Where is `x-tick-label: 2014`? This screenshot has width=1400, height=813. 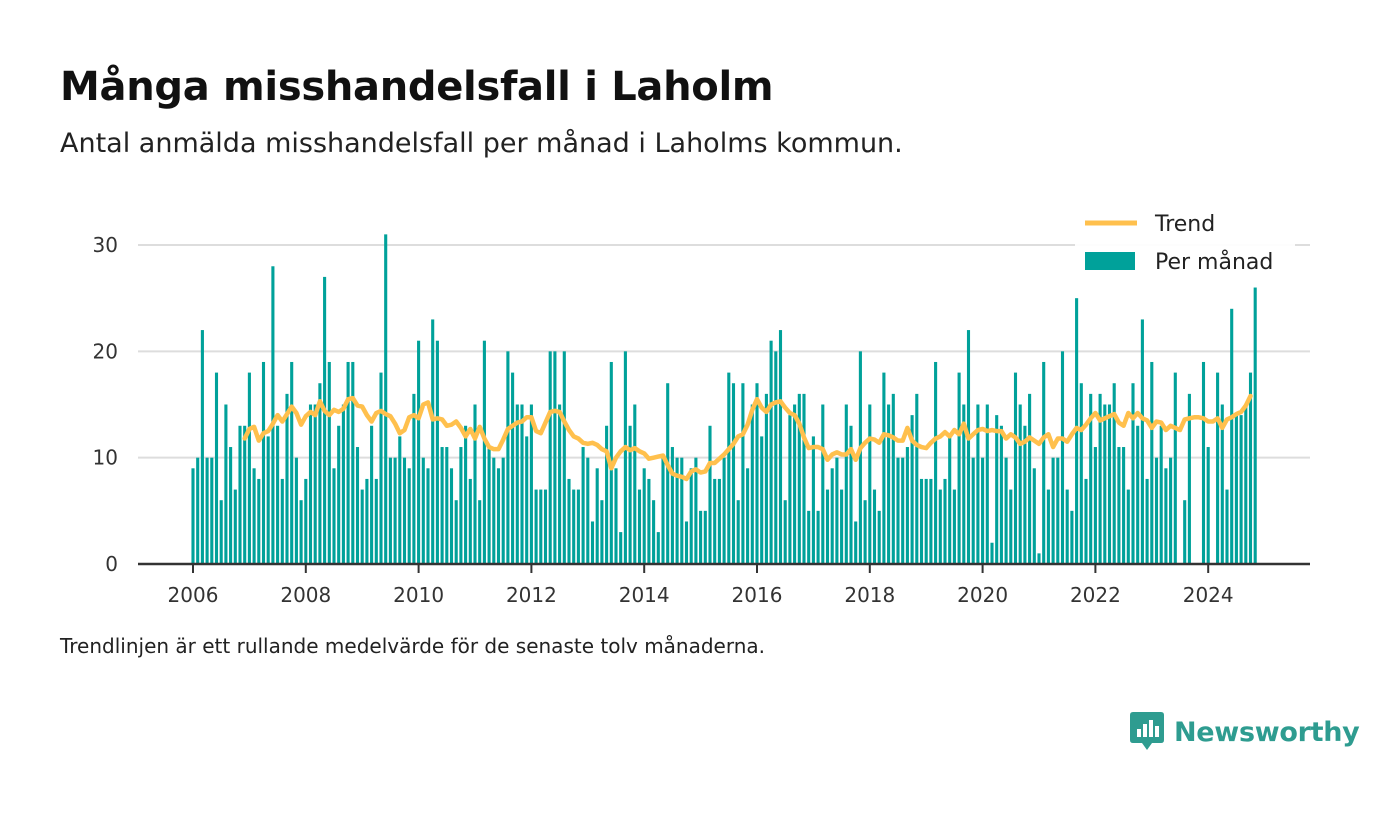 x-tick-label: 2014 is located at coordinates (644, 595).